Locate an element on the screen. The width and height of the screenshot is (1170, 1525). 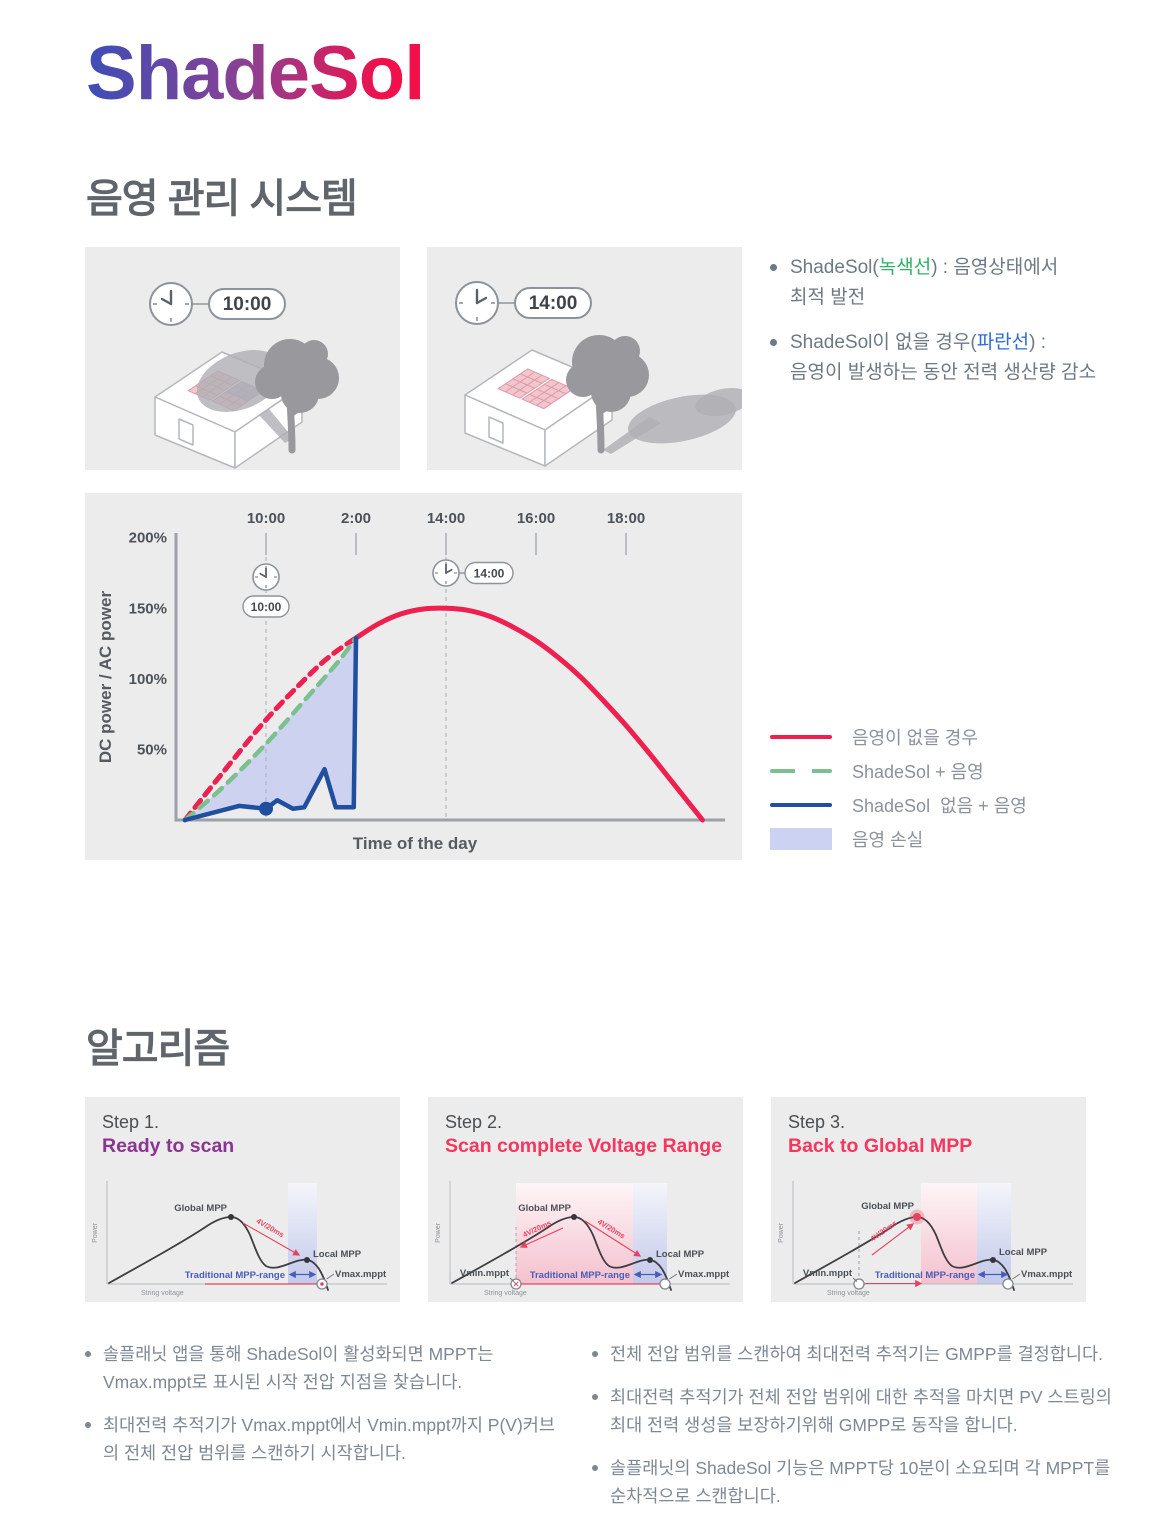
scene-card-afternoon: 14:00 is located at coordinates (584, 358).